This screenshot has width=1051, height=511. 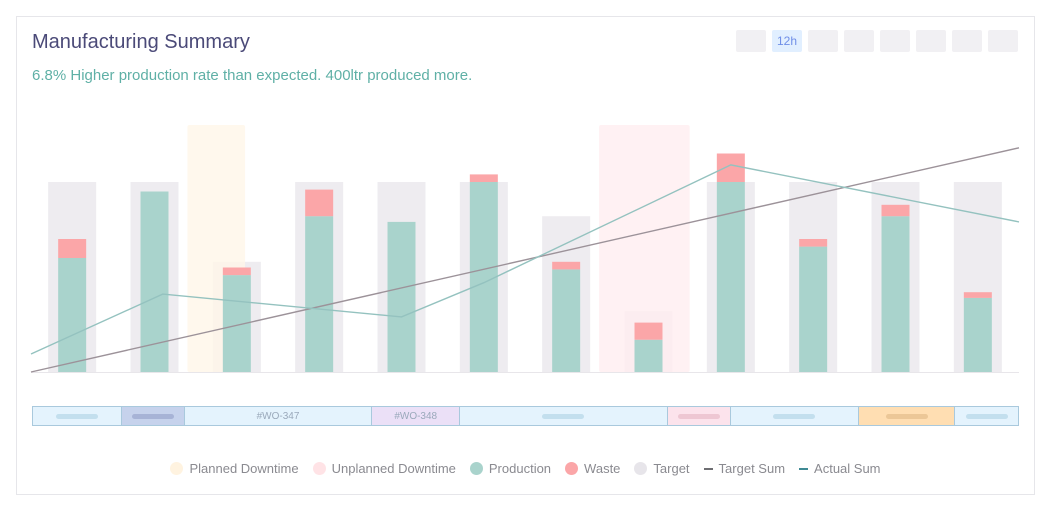 I want to click on work-order-segment: #WO-348, so click(x=416, y=416).